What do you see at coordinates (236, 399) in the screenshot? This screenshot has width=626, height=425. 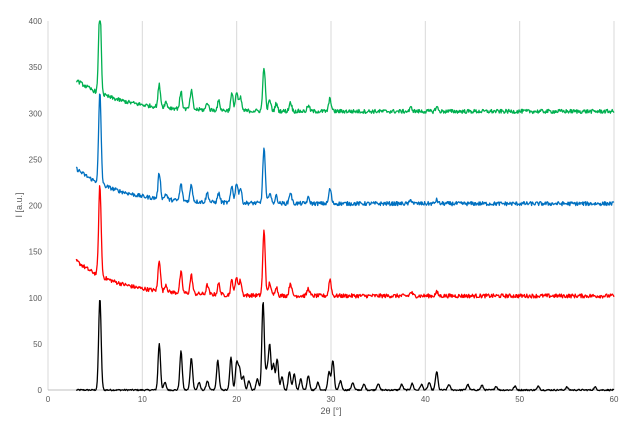 I see `x-tick-label: 20` at bounding box center [236, 399].